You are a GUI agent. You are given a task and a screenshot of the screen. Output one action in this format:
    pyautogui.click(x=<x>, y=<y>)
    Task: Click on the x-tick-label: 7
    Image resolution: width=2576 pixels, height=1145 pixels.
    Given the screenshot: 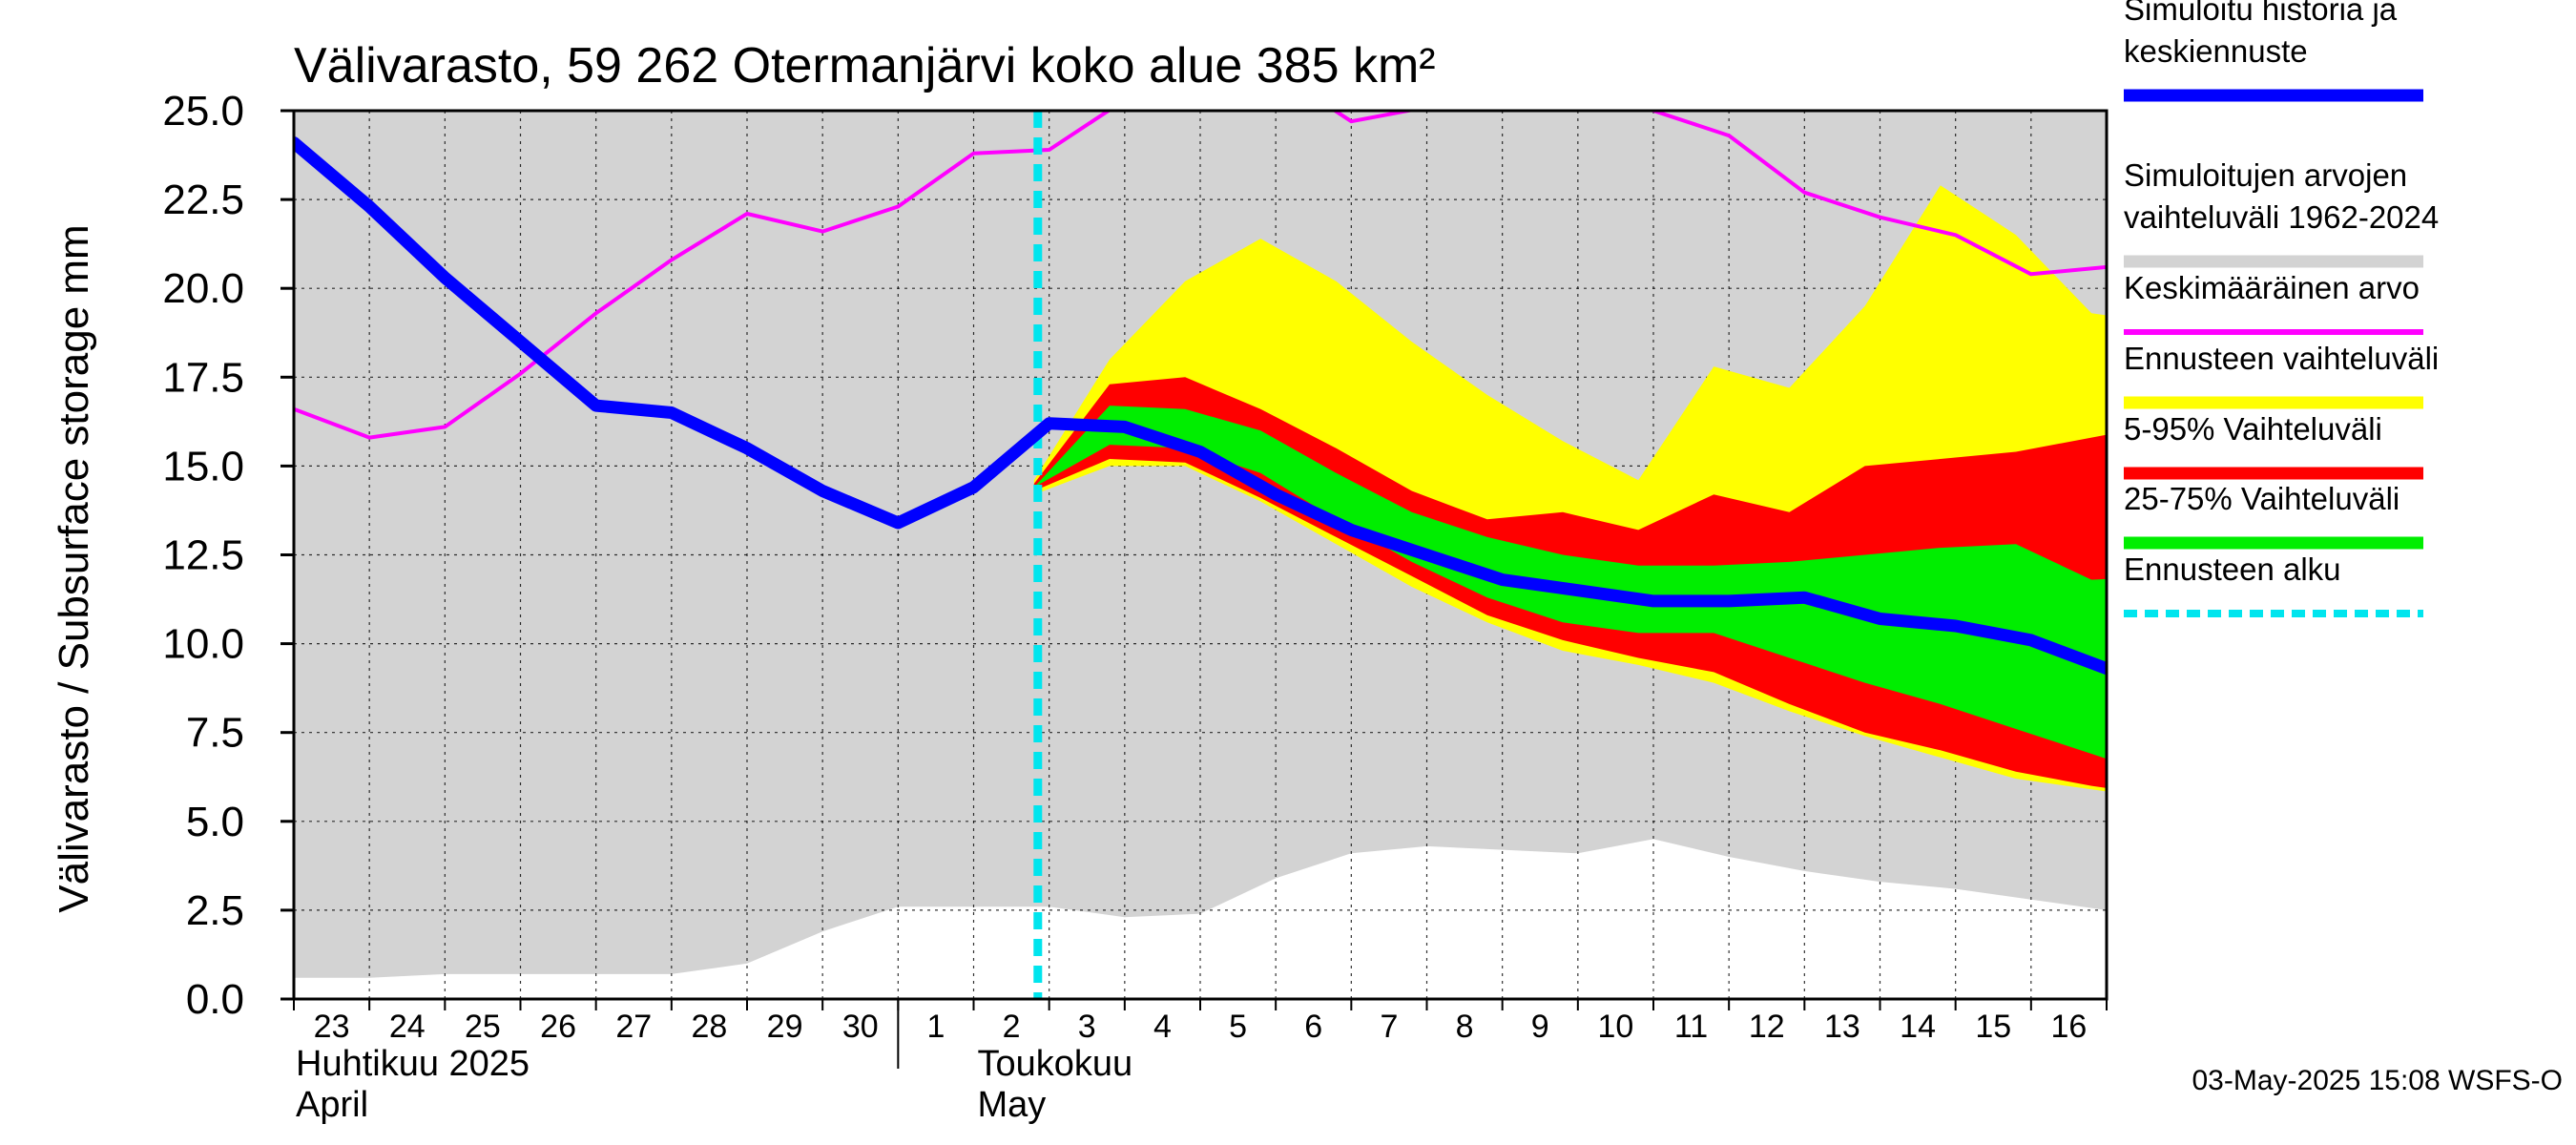 What is the action you would take?
    pyautogui.click(x=1389, y=1027)
    